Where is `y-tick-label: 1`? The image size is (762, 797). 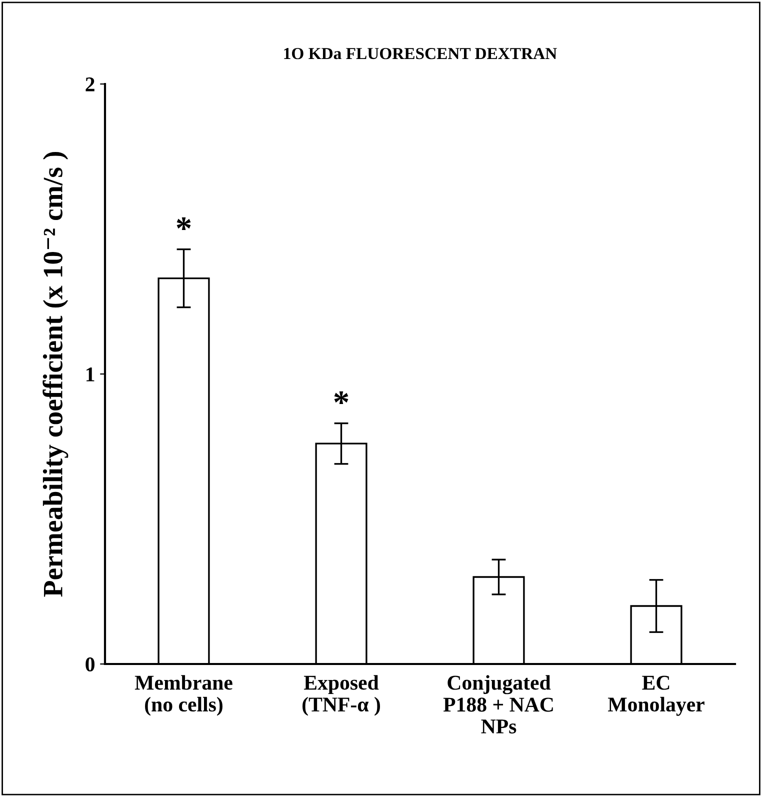
y-tick-label: 1 is located at coordinates (90, 374).